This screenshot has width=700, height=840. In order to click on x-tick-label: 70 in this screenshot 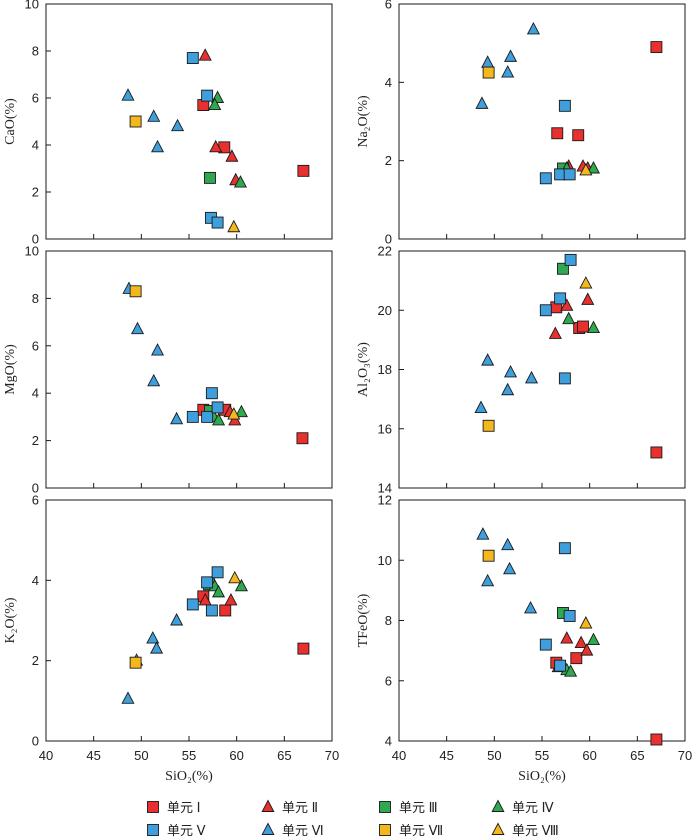, I will do `click(332, 755)`.